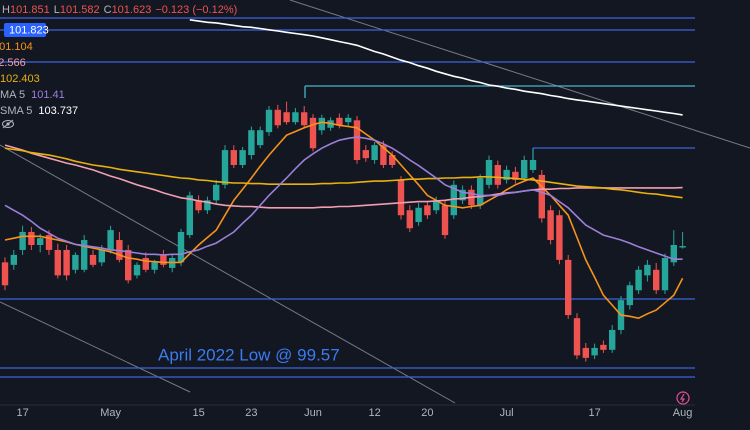 The width and height of the screenshot is (750, 430). What do you see at coordinates (683, 413) in the screenshot?
I see `x-tick-label: Aug` at bounding box center [683, 413].